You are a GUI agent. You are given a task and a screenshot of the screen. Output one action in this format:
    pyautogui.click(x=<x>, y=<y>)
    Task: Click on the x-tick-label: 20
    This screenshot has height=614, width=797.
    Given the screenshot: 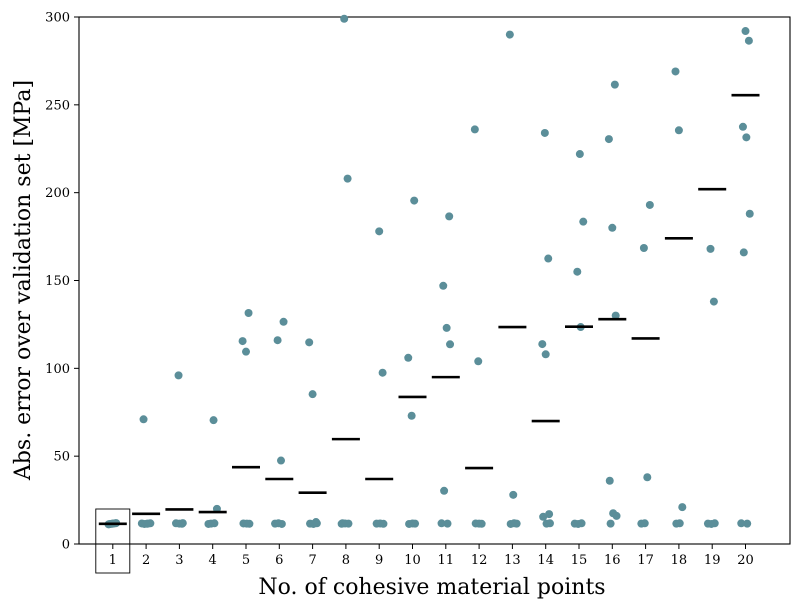 What is the action you would take?
    pyautogui.click(x=745, y=560)
    